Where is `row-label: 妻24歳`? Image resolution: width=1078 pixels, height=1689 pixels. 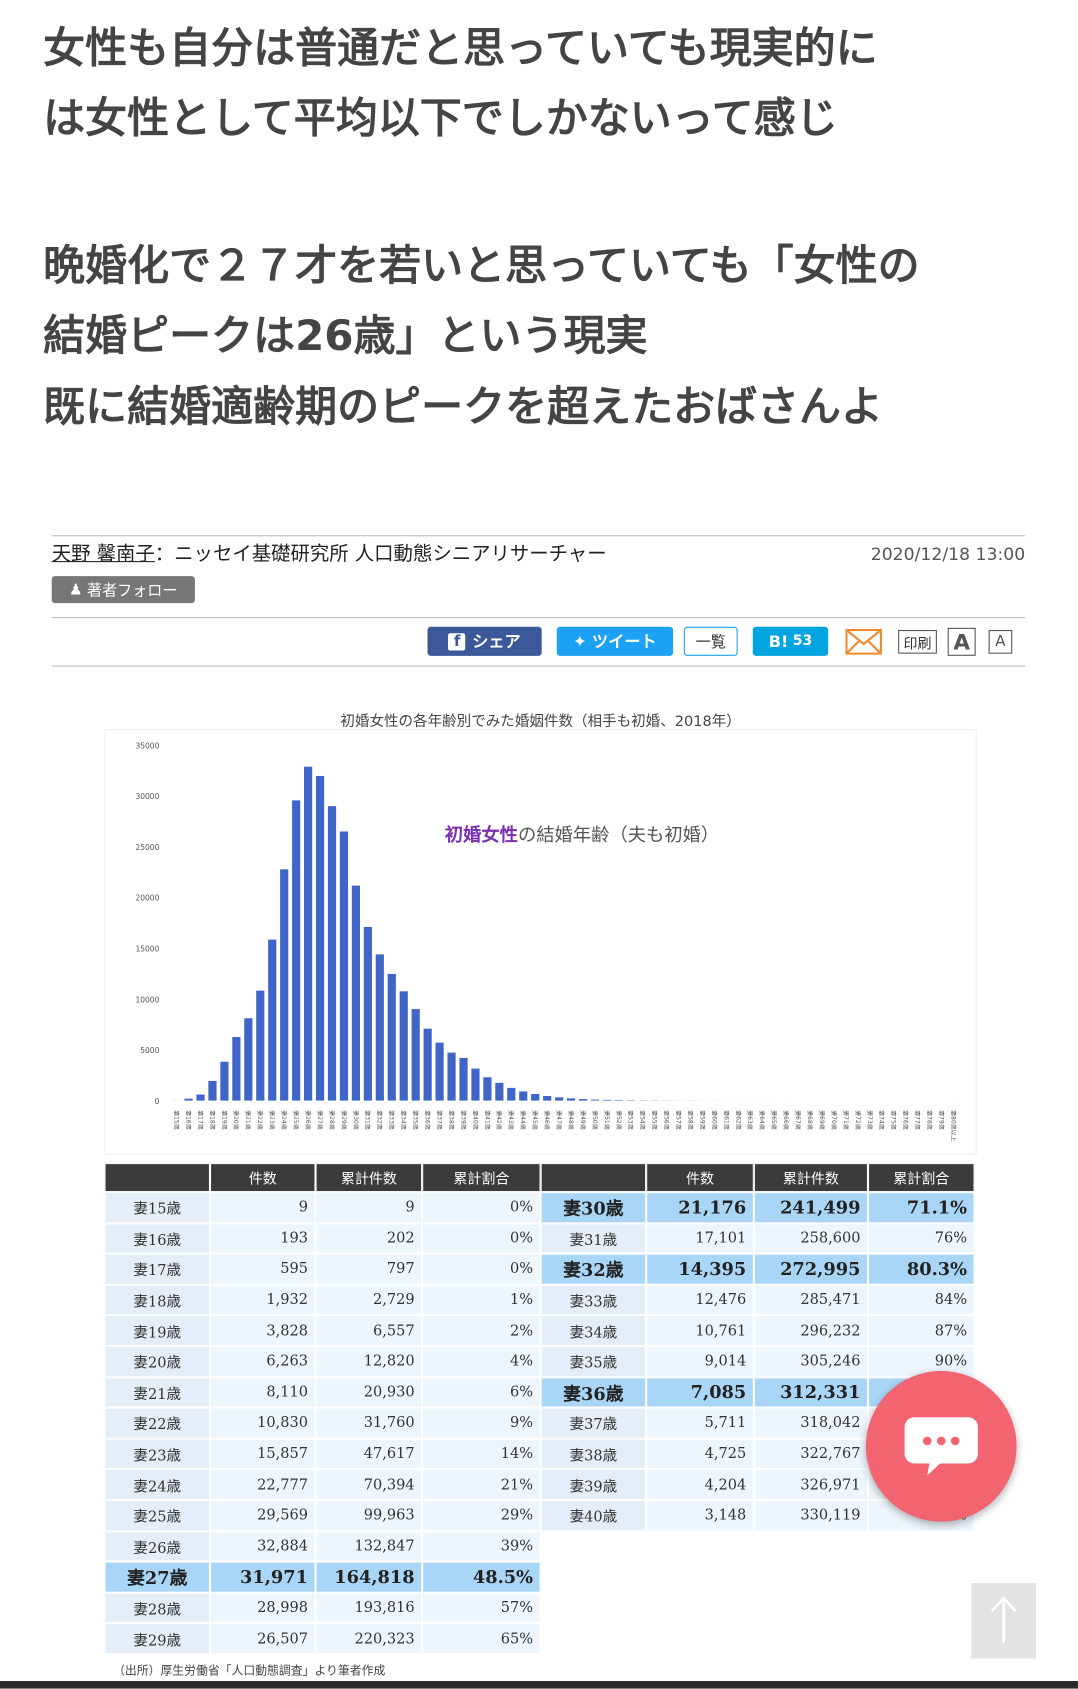
row-label: 妻24歳 is located at coordinates (157, 1484).